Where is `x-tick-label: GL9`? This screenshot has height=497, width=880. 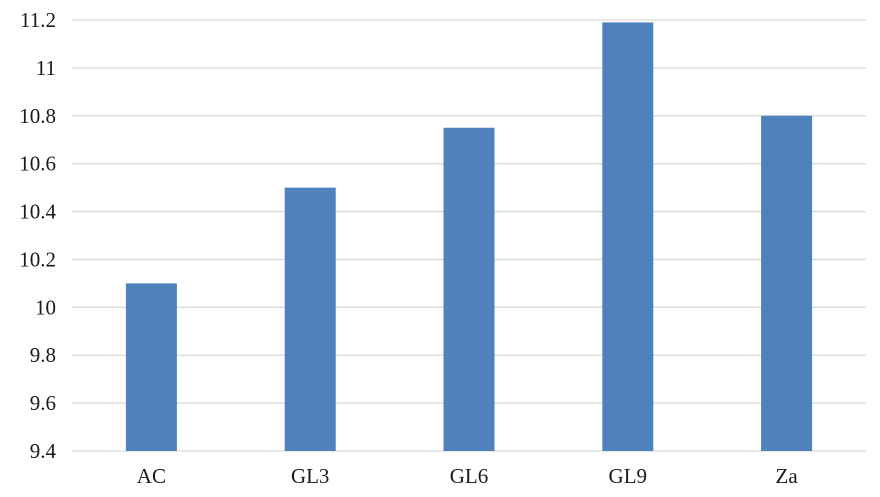 x-tick-label: GL9 is located at coordinates (628, 476).